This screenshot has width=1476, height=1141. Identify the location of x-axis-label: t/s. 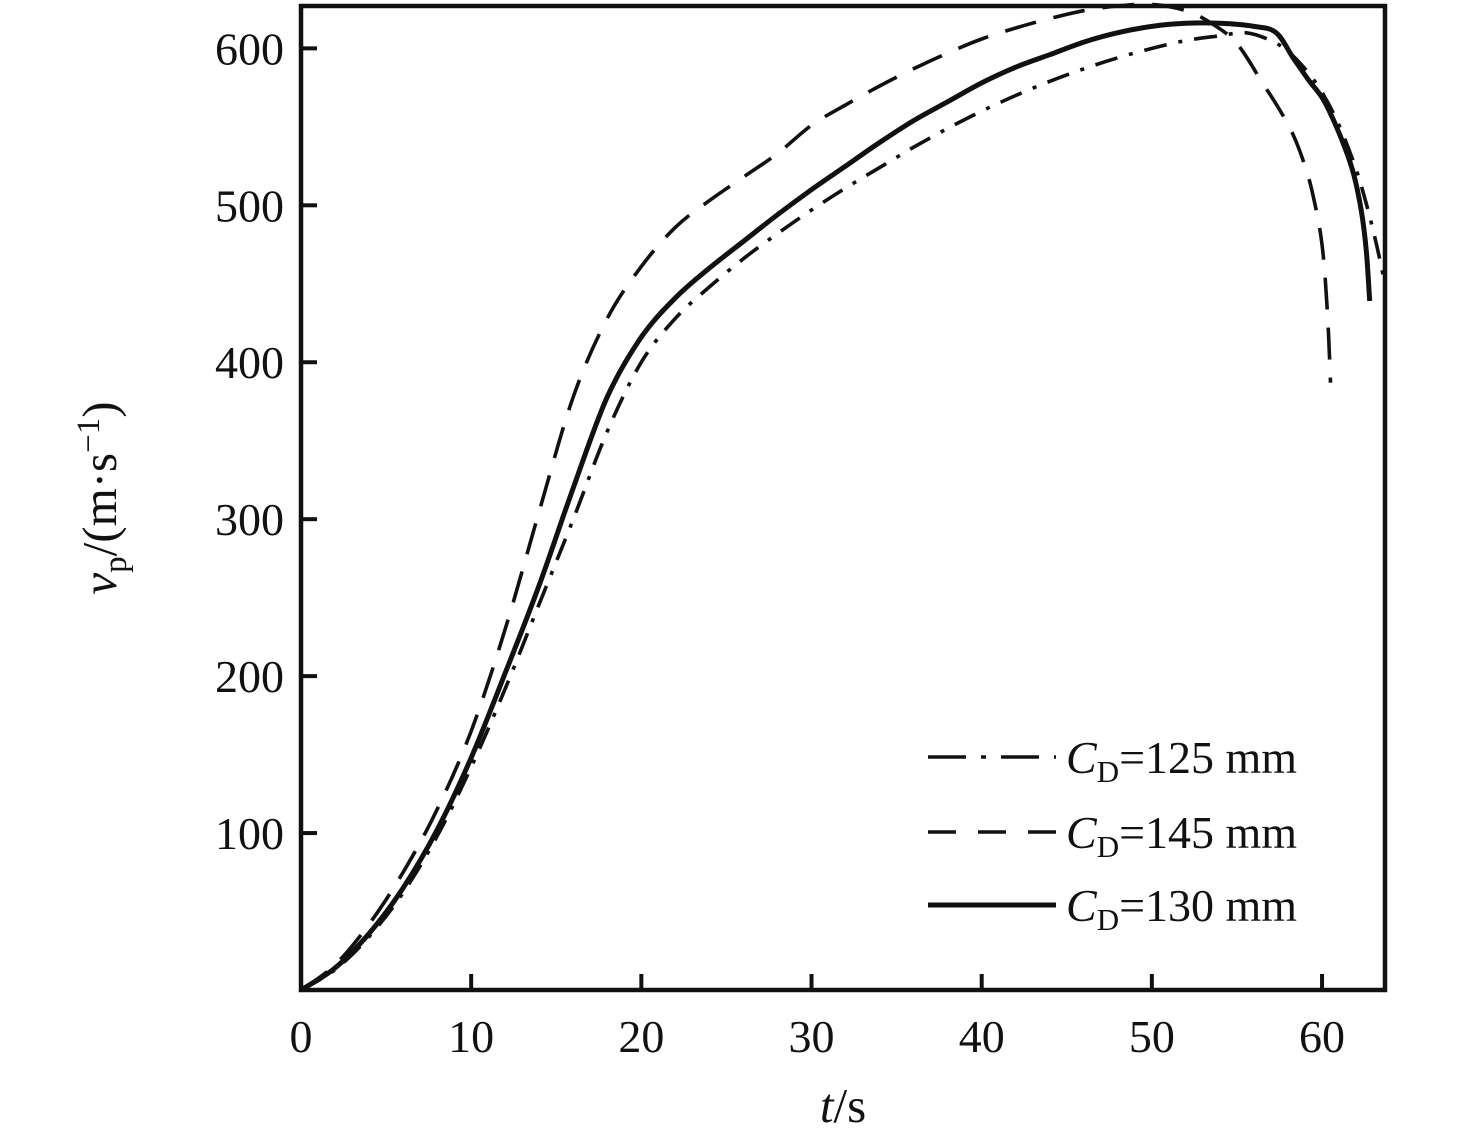
(843, 1105).